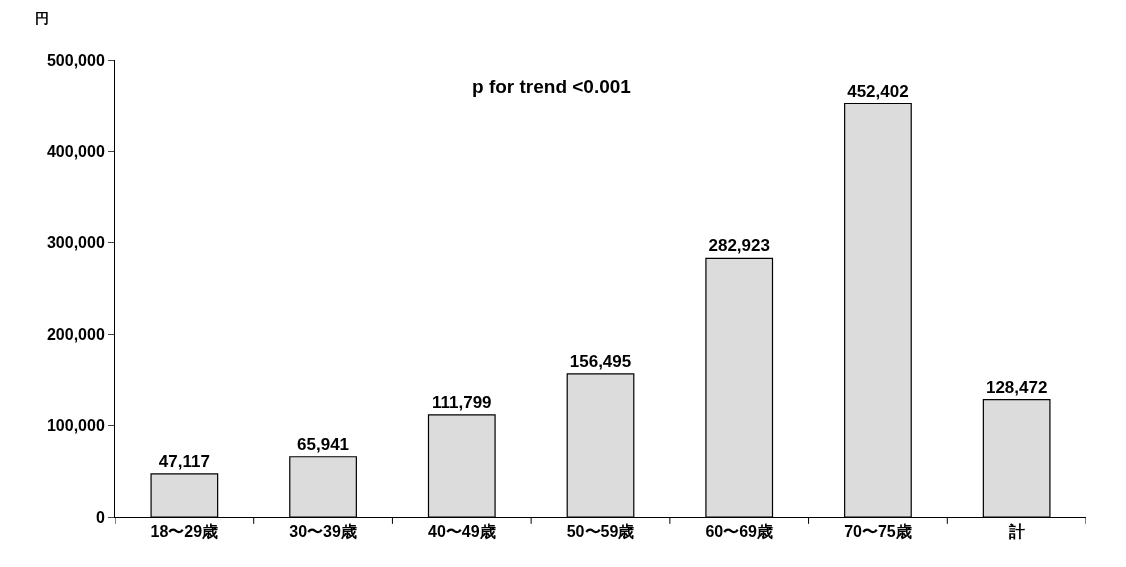 The image size is (1126, 567). Describe the element at coordinates (75, 243) in the screenshot. I see `y-tick-label: 300,000` at that location.